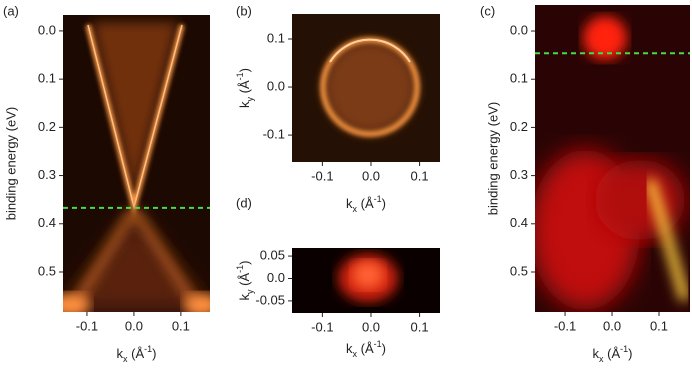 The width and height of the screenshot is (692, 371). What do you see at coordinates (244, 202) in the screenshot?
I see `panel-label: (d)` at bounding box center [244, 202].